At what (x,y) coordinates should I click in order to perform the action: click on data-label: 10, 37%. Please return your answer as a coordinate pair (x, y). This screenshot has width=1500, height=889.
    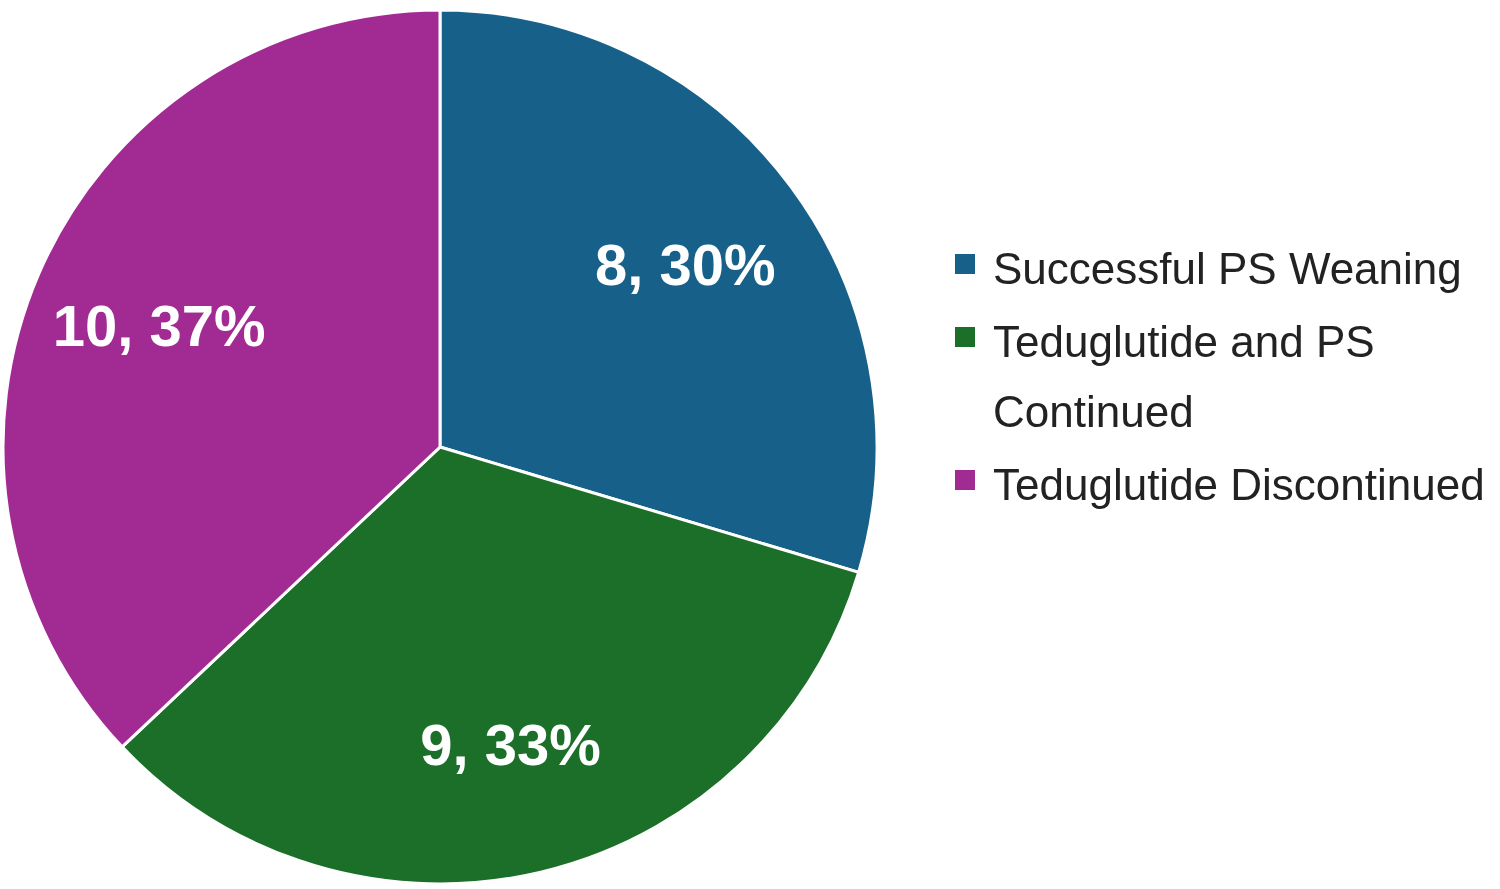
    Looking at the image, I should click on (159, 326).